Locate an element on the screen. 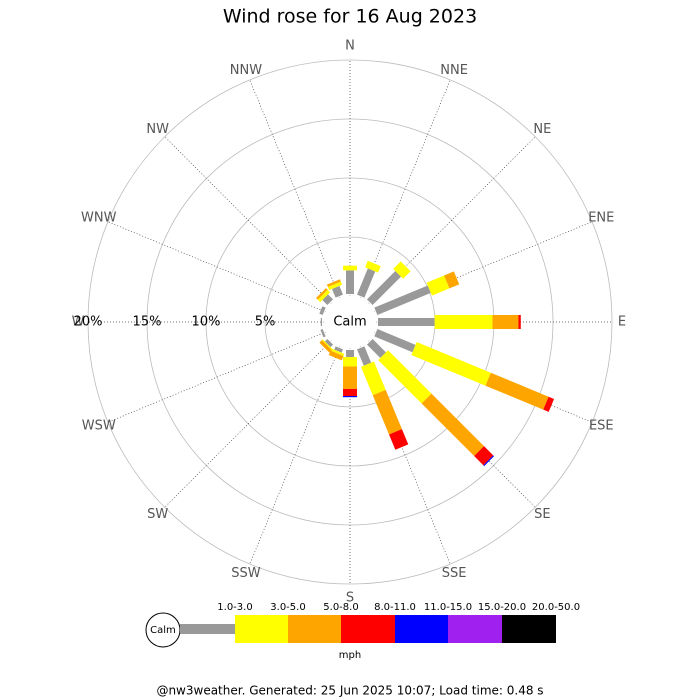 Image resolution: width=700 pixels, height=700 pixels. direction-label: WNW is located at coordinates (99, 217).